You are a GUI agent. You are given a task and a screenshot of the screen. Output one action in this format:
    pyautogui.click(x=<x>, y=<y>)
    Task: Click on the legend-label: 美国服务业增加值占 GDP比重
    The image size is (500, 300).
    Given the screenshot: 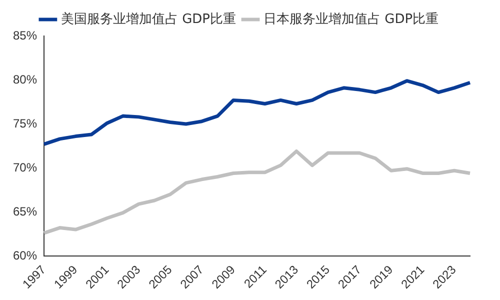 What is the action you would take?
    pyautogui.click(x=148, y=18)
    